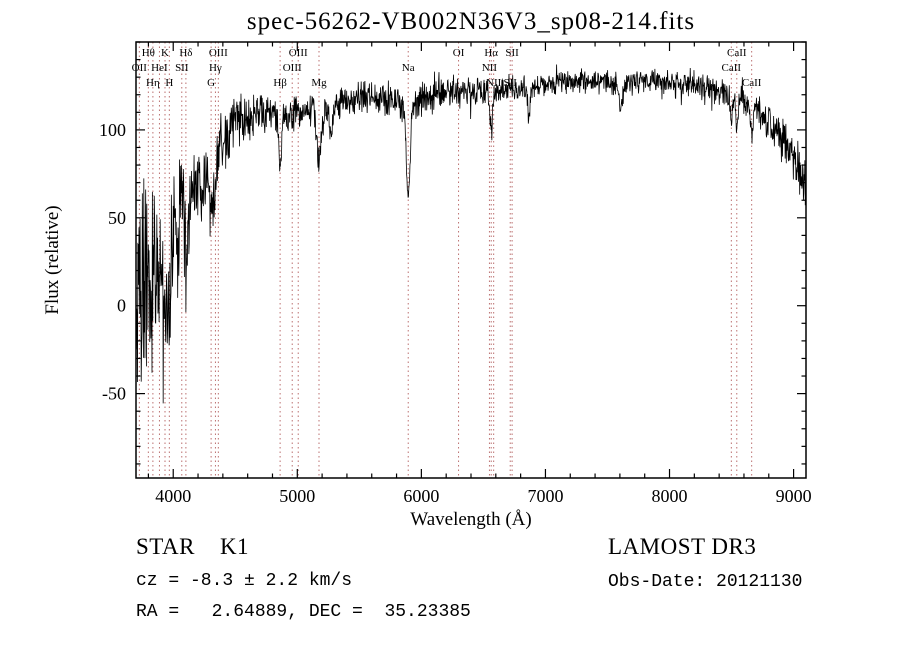  Describe the element at coordinates (169, 83) in the screenshot. I see `spectral-line-label: H` at that location.